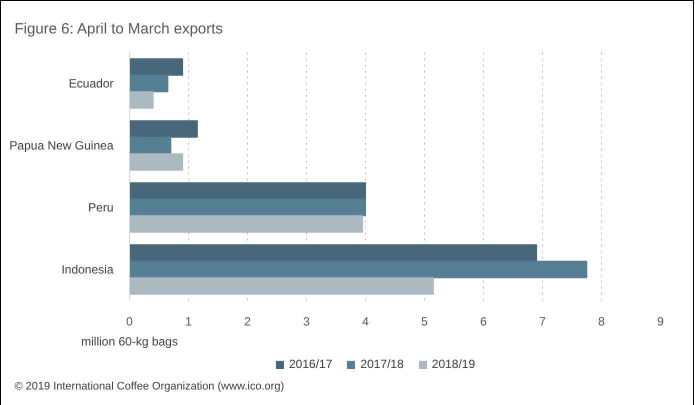 The width and height of the screenshot is (695, 405). I want to click on chart-title: Figure 6: April to March exports, so click(118, 29).